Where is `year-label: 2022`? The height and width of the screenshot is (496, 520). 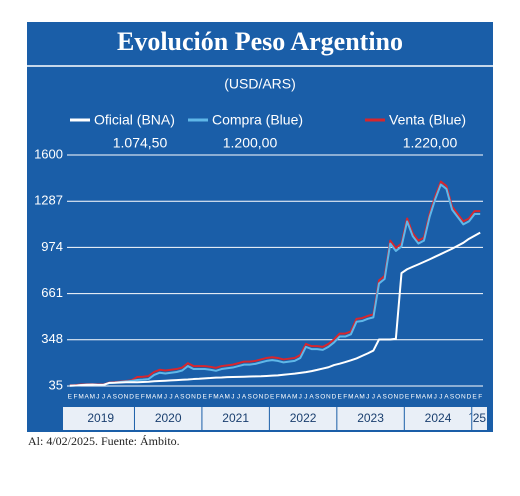
year-label: 2022 is located at coordinates (303, 418).